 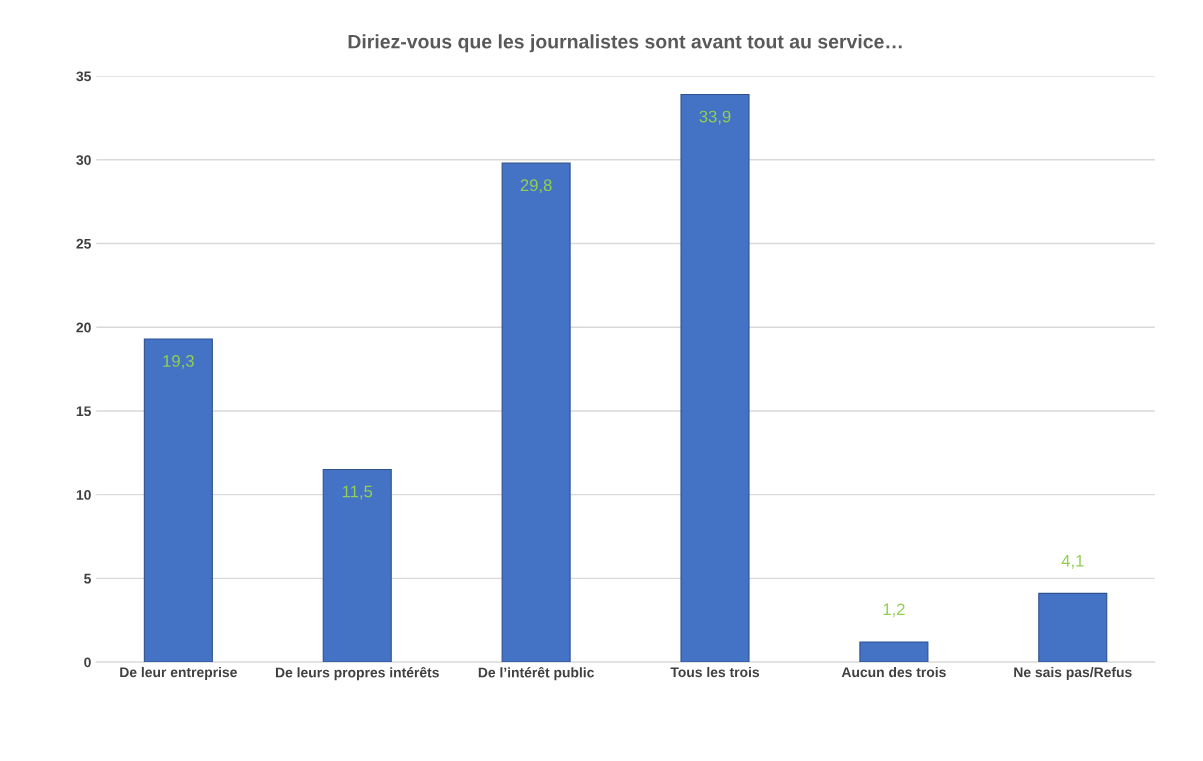 What do you see at coordinates (83, 243) in the screenshot?
I see `y-tick-label: 25` at bounding box center [83, 243].